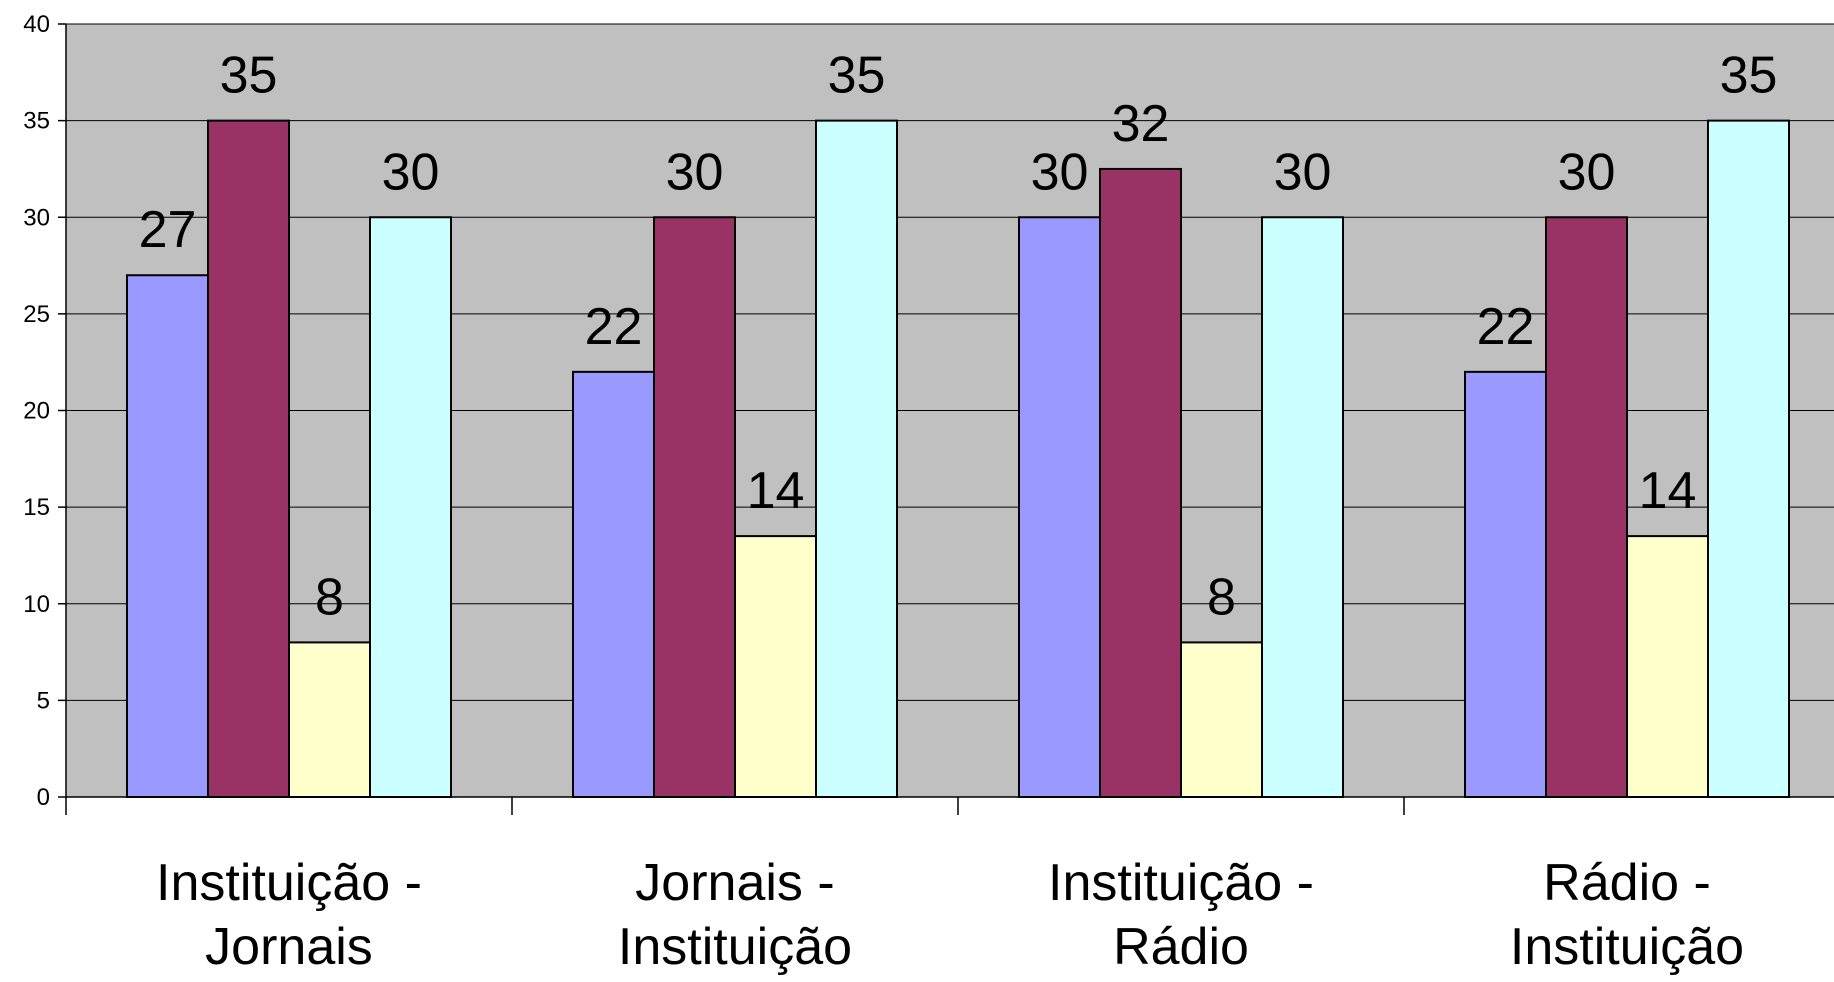  What do you see at coordinates (36, 604) in the screenshot?
I see `y-tick-label: 10` at bounding box center [36, 604].